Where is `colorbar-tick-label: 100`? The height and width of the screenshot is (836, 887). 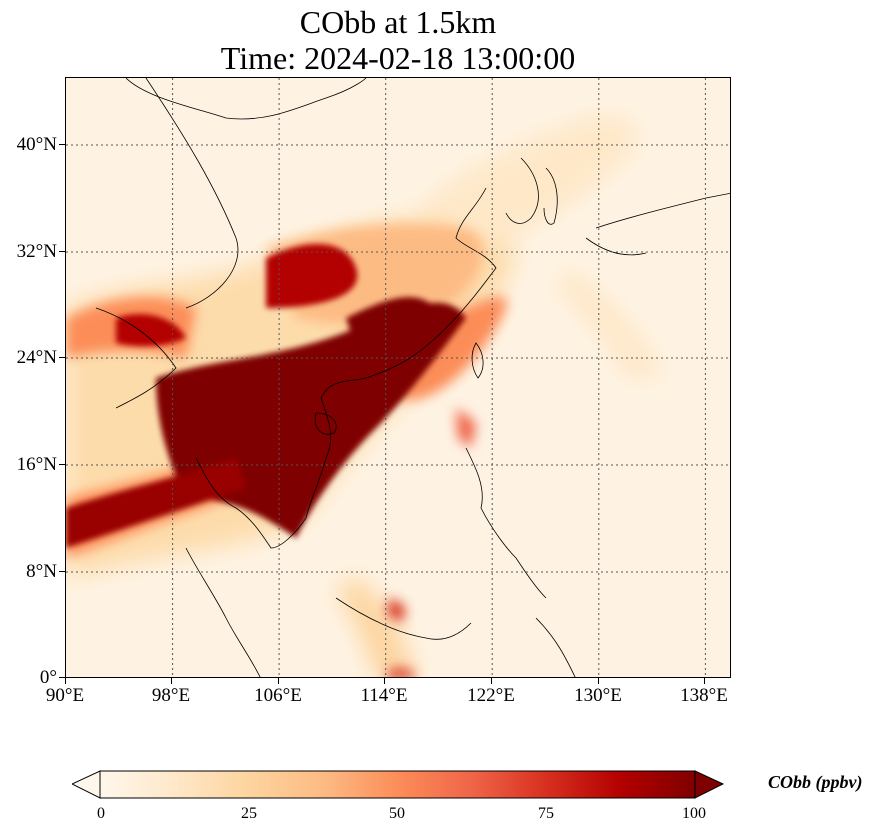
colorbar-tick-label: 100 is located at coordinates (694, 813).